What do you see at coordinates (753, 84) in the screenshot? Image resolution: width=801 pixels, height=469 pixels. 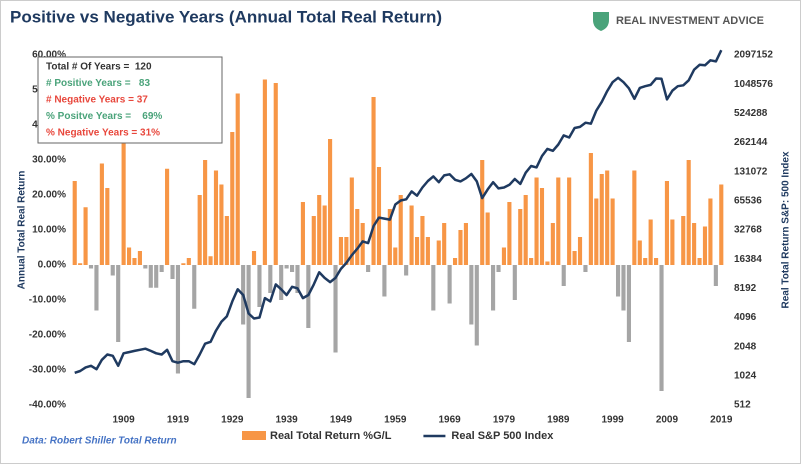 I see `y2-tick-label: 1048576` at bounding box center [753, 84].